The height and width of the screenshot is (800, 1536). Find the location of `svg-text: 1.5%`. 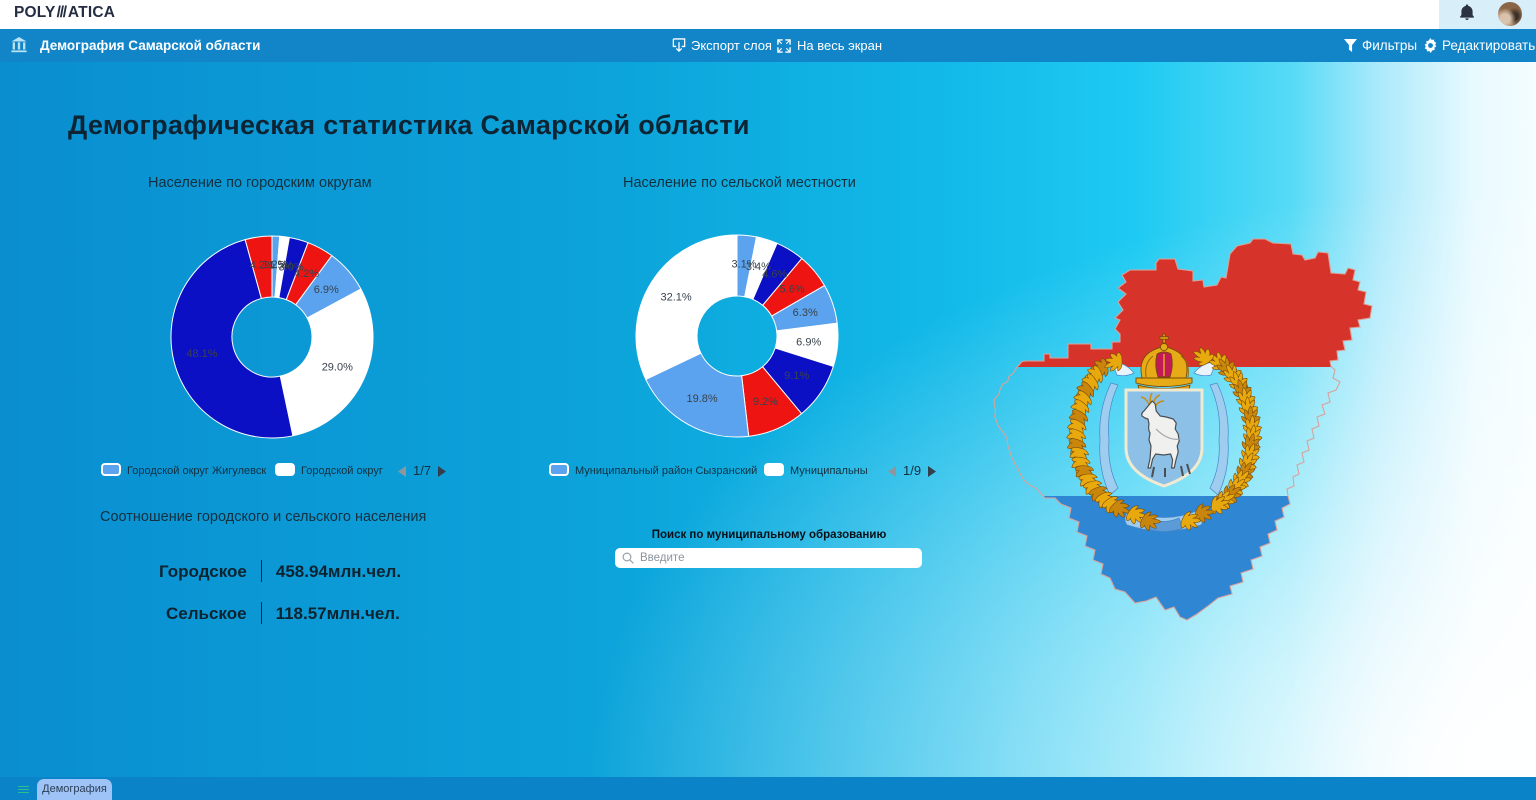

svg-text: 1.5% is located at coordinates (280, 266).